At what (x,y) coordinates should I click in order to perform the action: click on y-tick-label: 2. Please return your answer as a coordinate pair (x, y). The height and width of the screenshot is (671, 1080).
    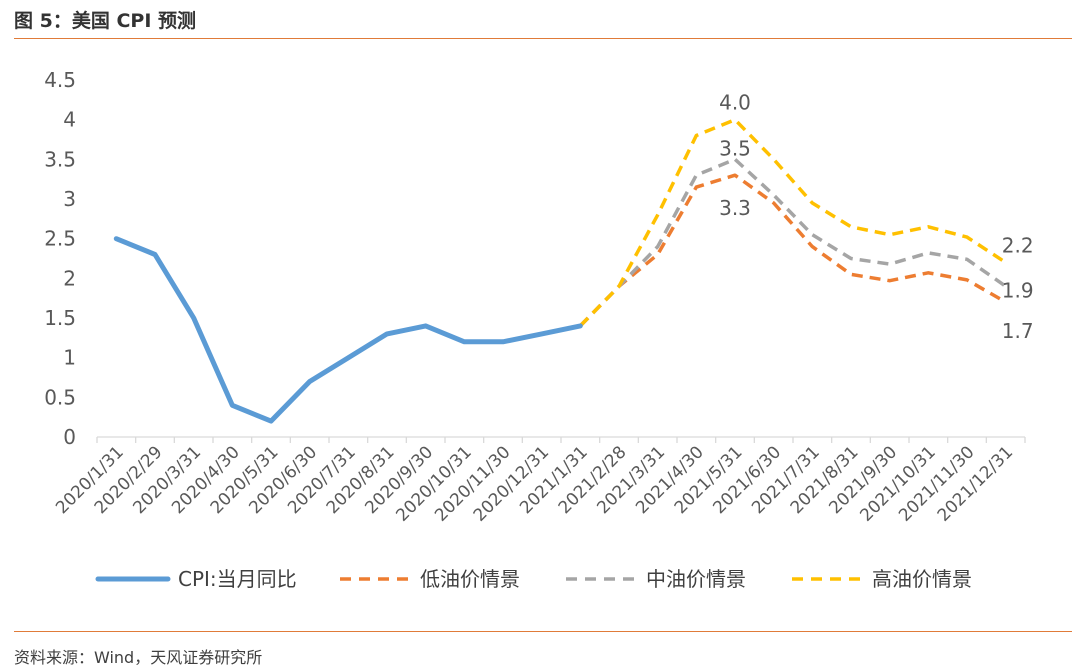
    Looking at the image, I should click on (69, 278).